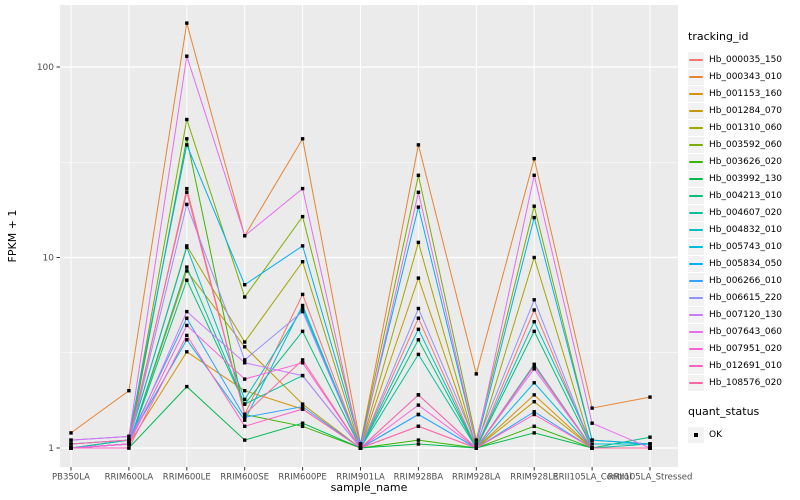  Describe the element at coordinates (746, 213) in the screenshot. I see `legend-entry-label: Hb_004607_020` at that location.